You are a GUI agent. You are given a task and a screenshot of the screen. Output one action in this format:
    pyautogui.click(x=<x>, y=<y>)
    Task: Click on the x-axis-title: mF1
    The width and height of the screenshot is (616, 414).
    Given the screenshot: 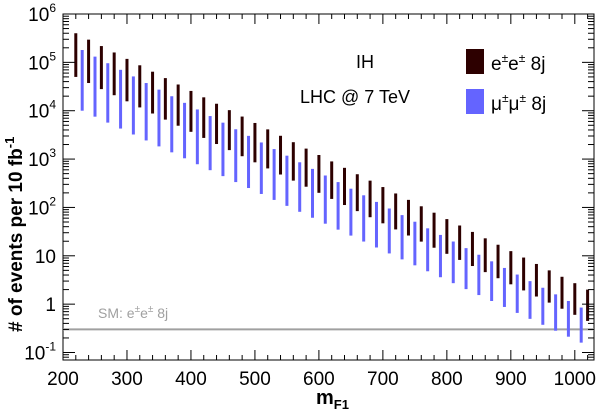 What is the action you would take?
    pyautogui.click(x=332, y=399)
    